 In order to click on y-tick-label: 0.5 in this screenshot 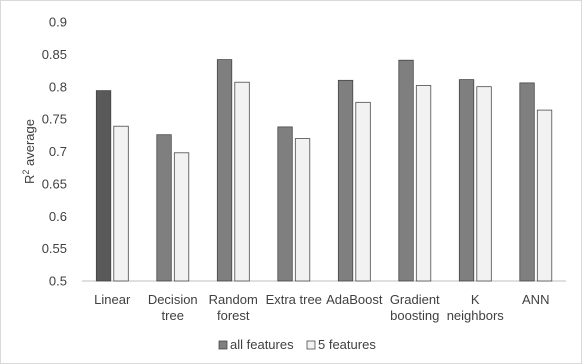, I will do `click(58, 281)`.